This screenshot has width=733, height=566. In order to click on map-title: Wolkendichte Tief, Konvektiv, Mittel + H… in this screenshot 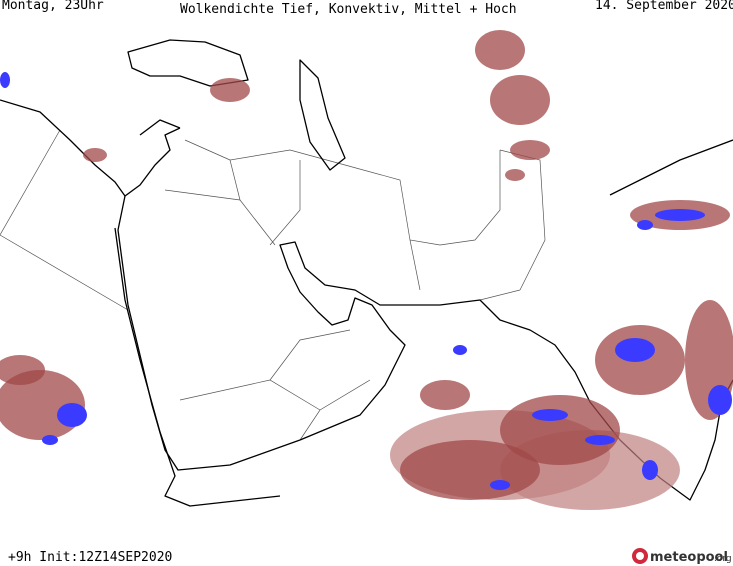, I will do `click(348, 9)`.